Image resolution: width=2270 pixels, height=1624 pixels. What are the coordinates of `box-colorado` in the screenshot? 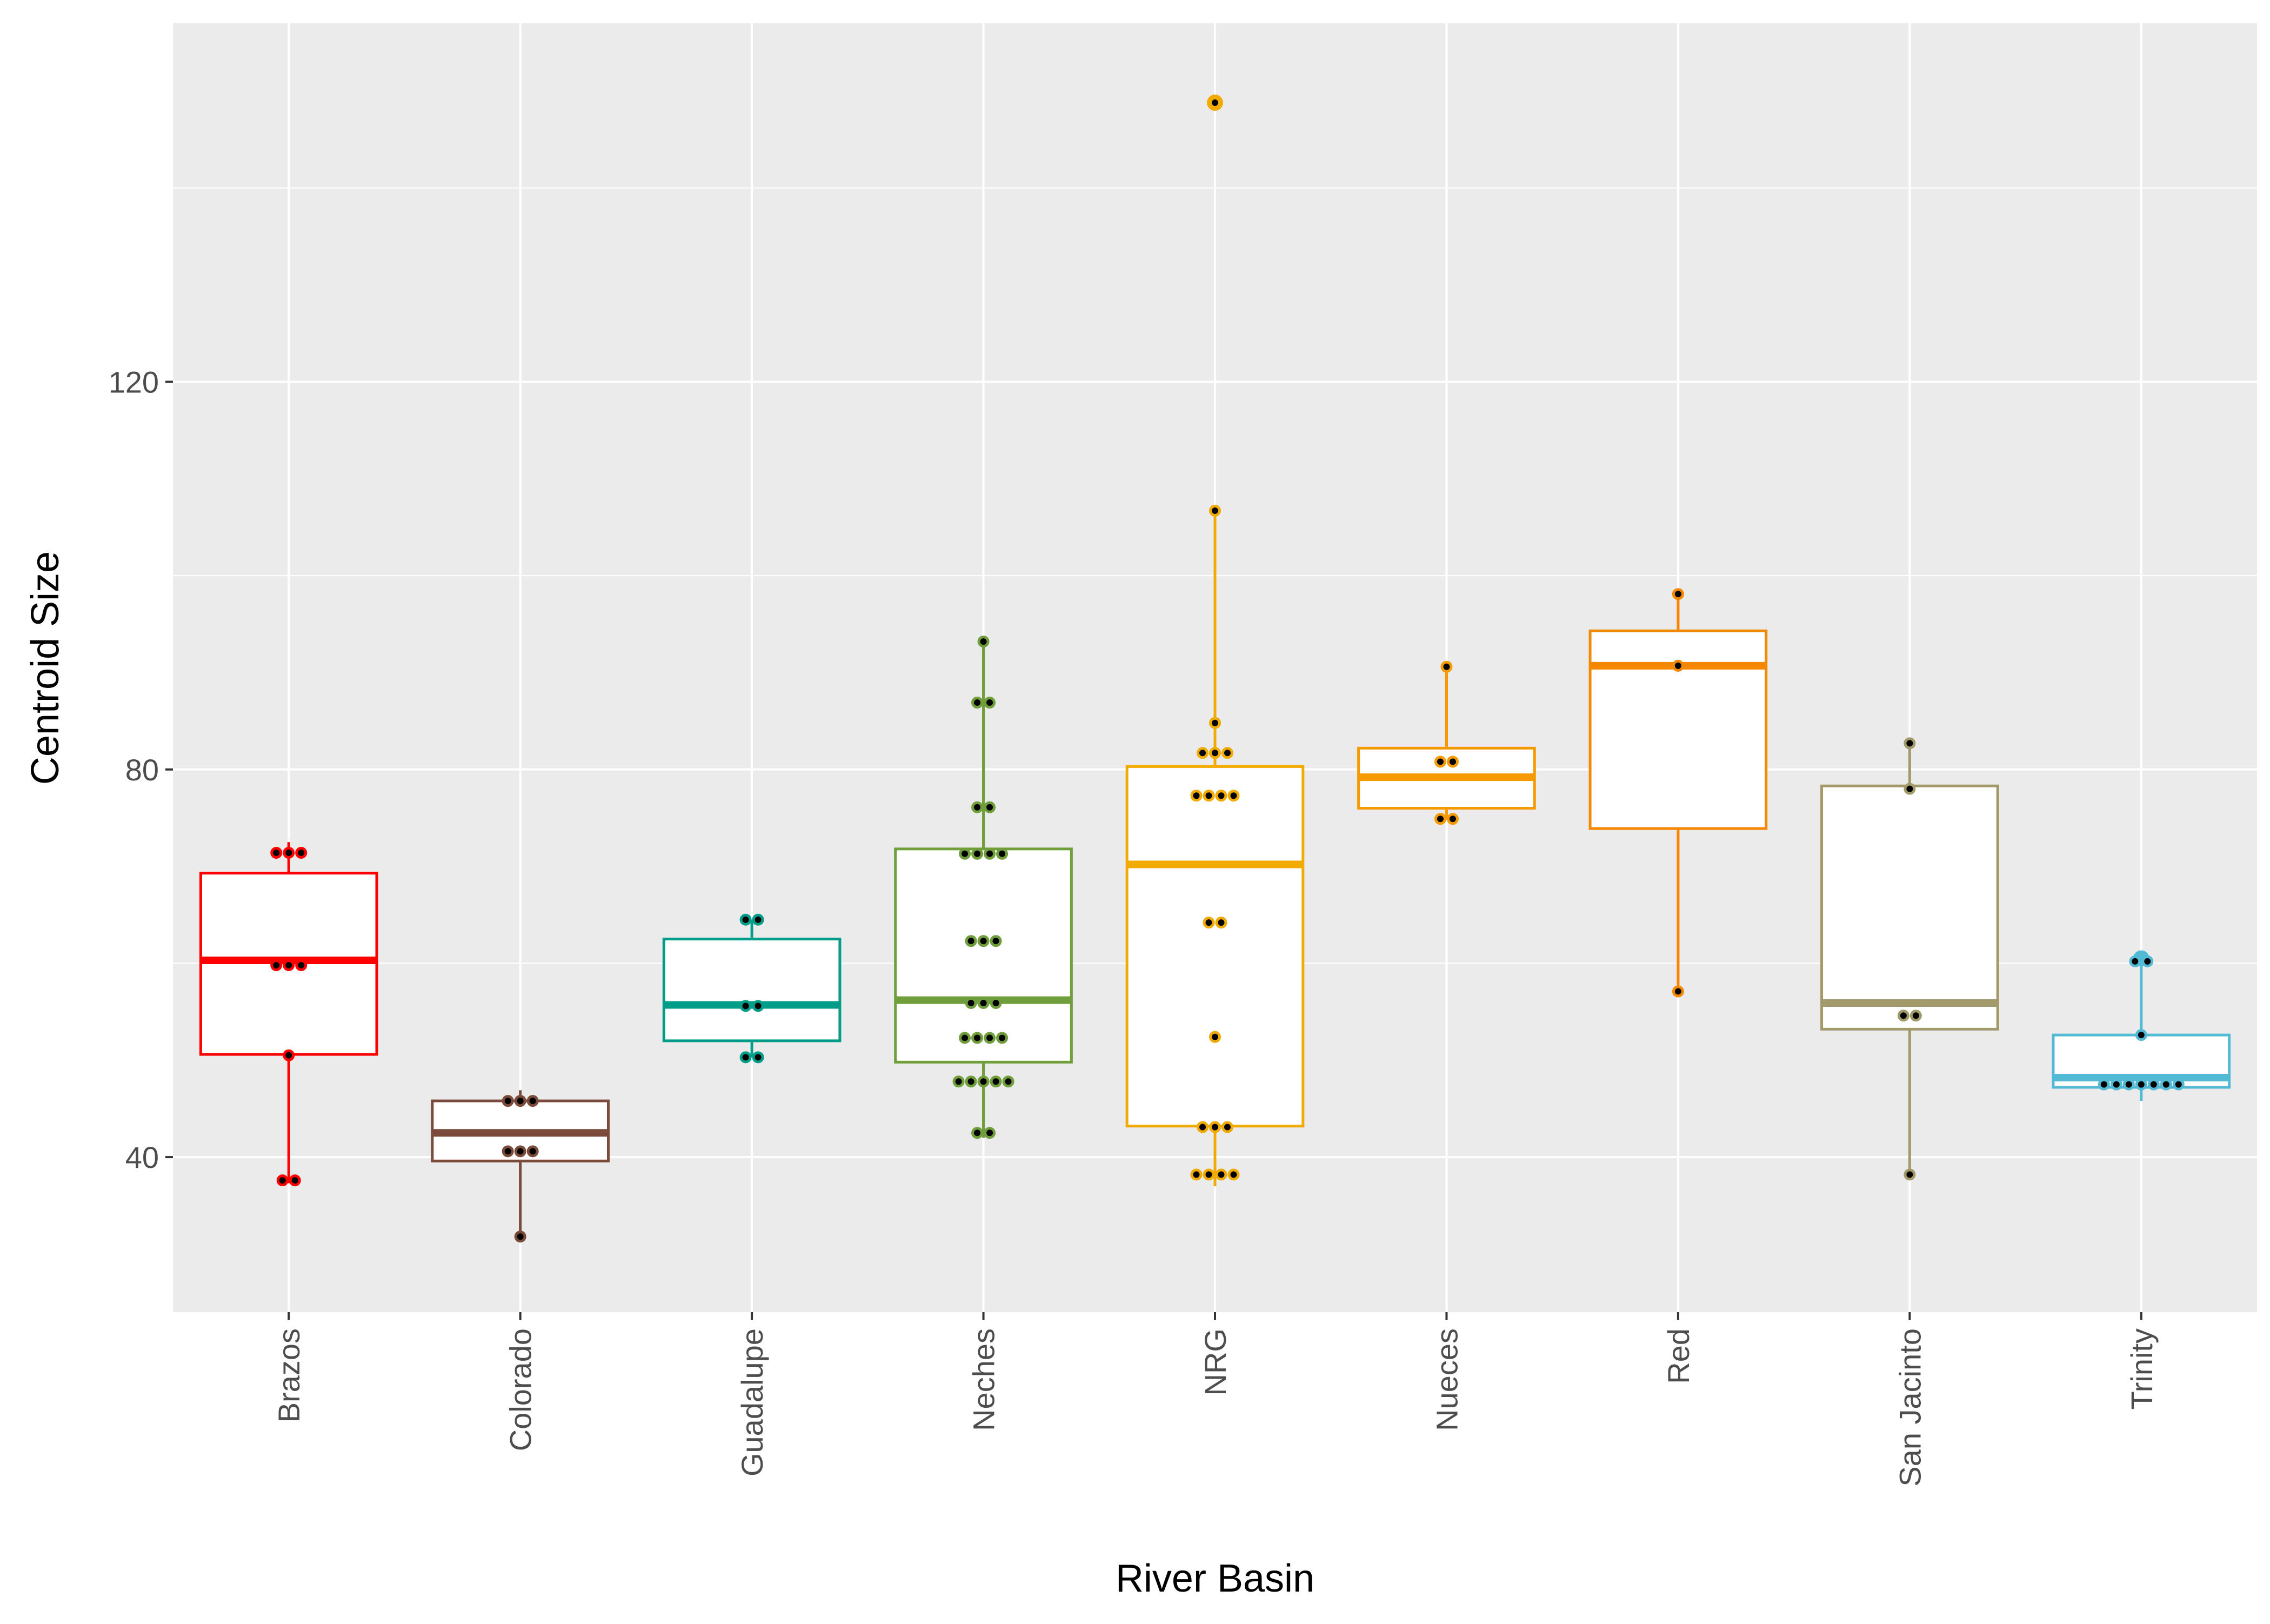 It's located at (520, 1165).